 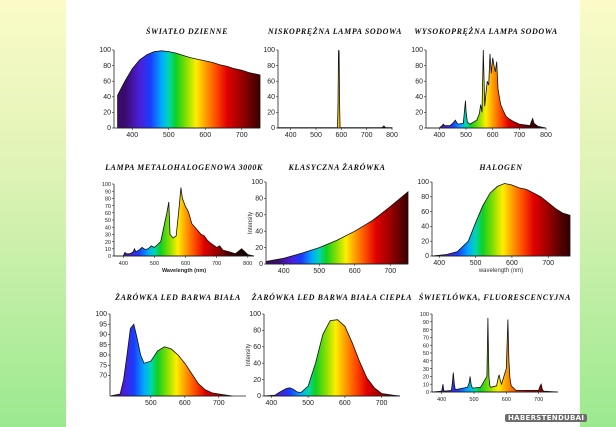 What do you see at coordinates (180, 82) in the screenshot?
I see `chart-daylight: ŚWIATŁO DZIENNE 0 20 40 60 80 100 400 500 600 700` at bounding box center [180, 82].